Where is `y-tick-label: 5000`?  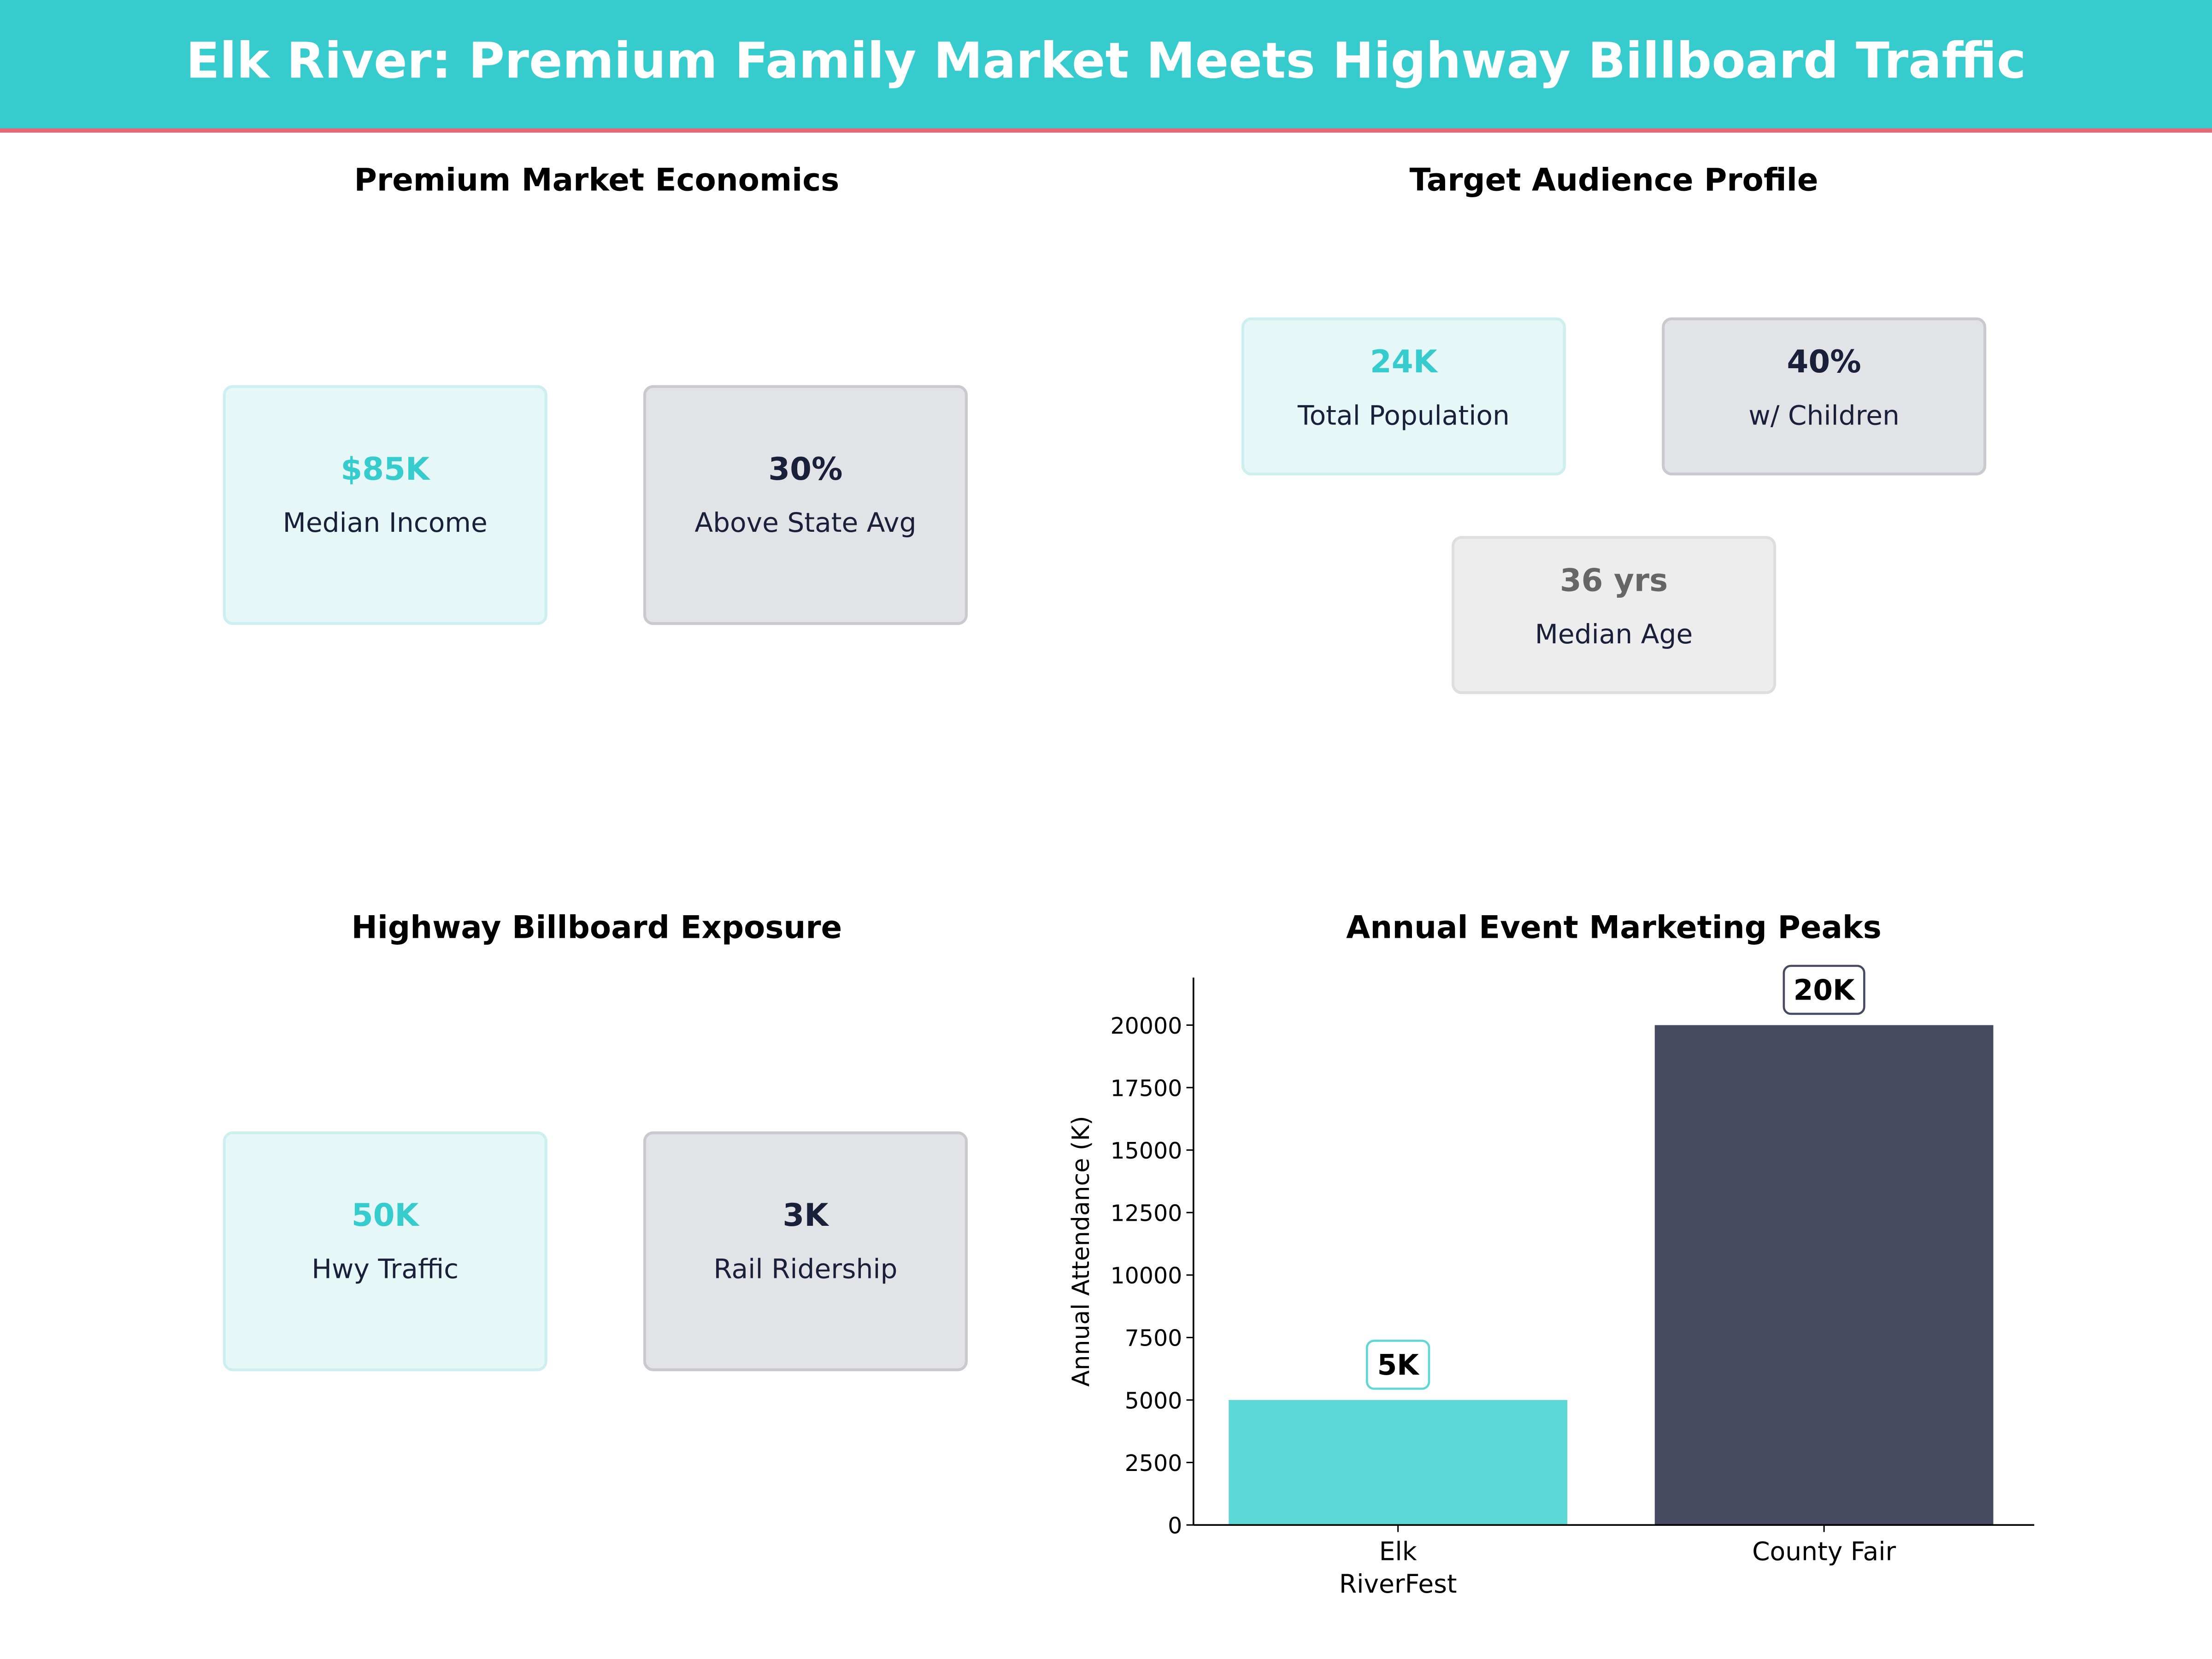 y-tick-label: 5000 is located at coordinates (1153, 1401).